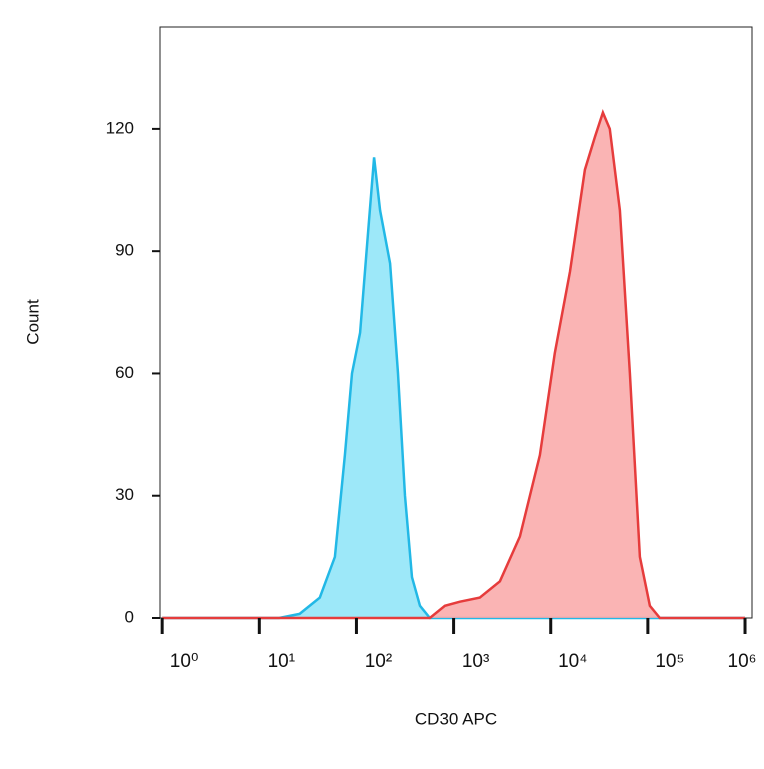 The height and width of the screenshot is (769, 764). I want to click on x-tick-label: 10², so click(378, 661).